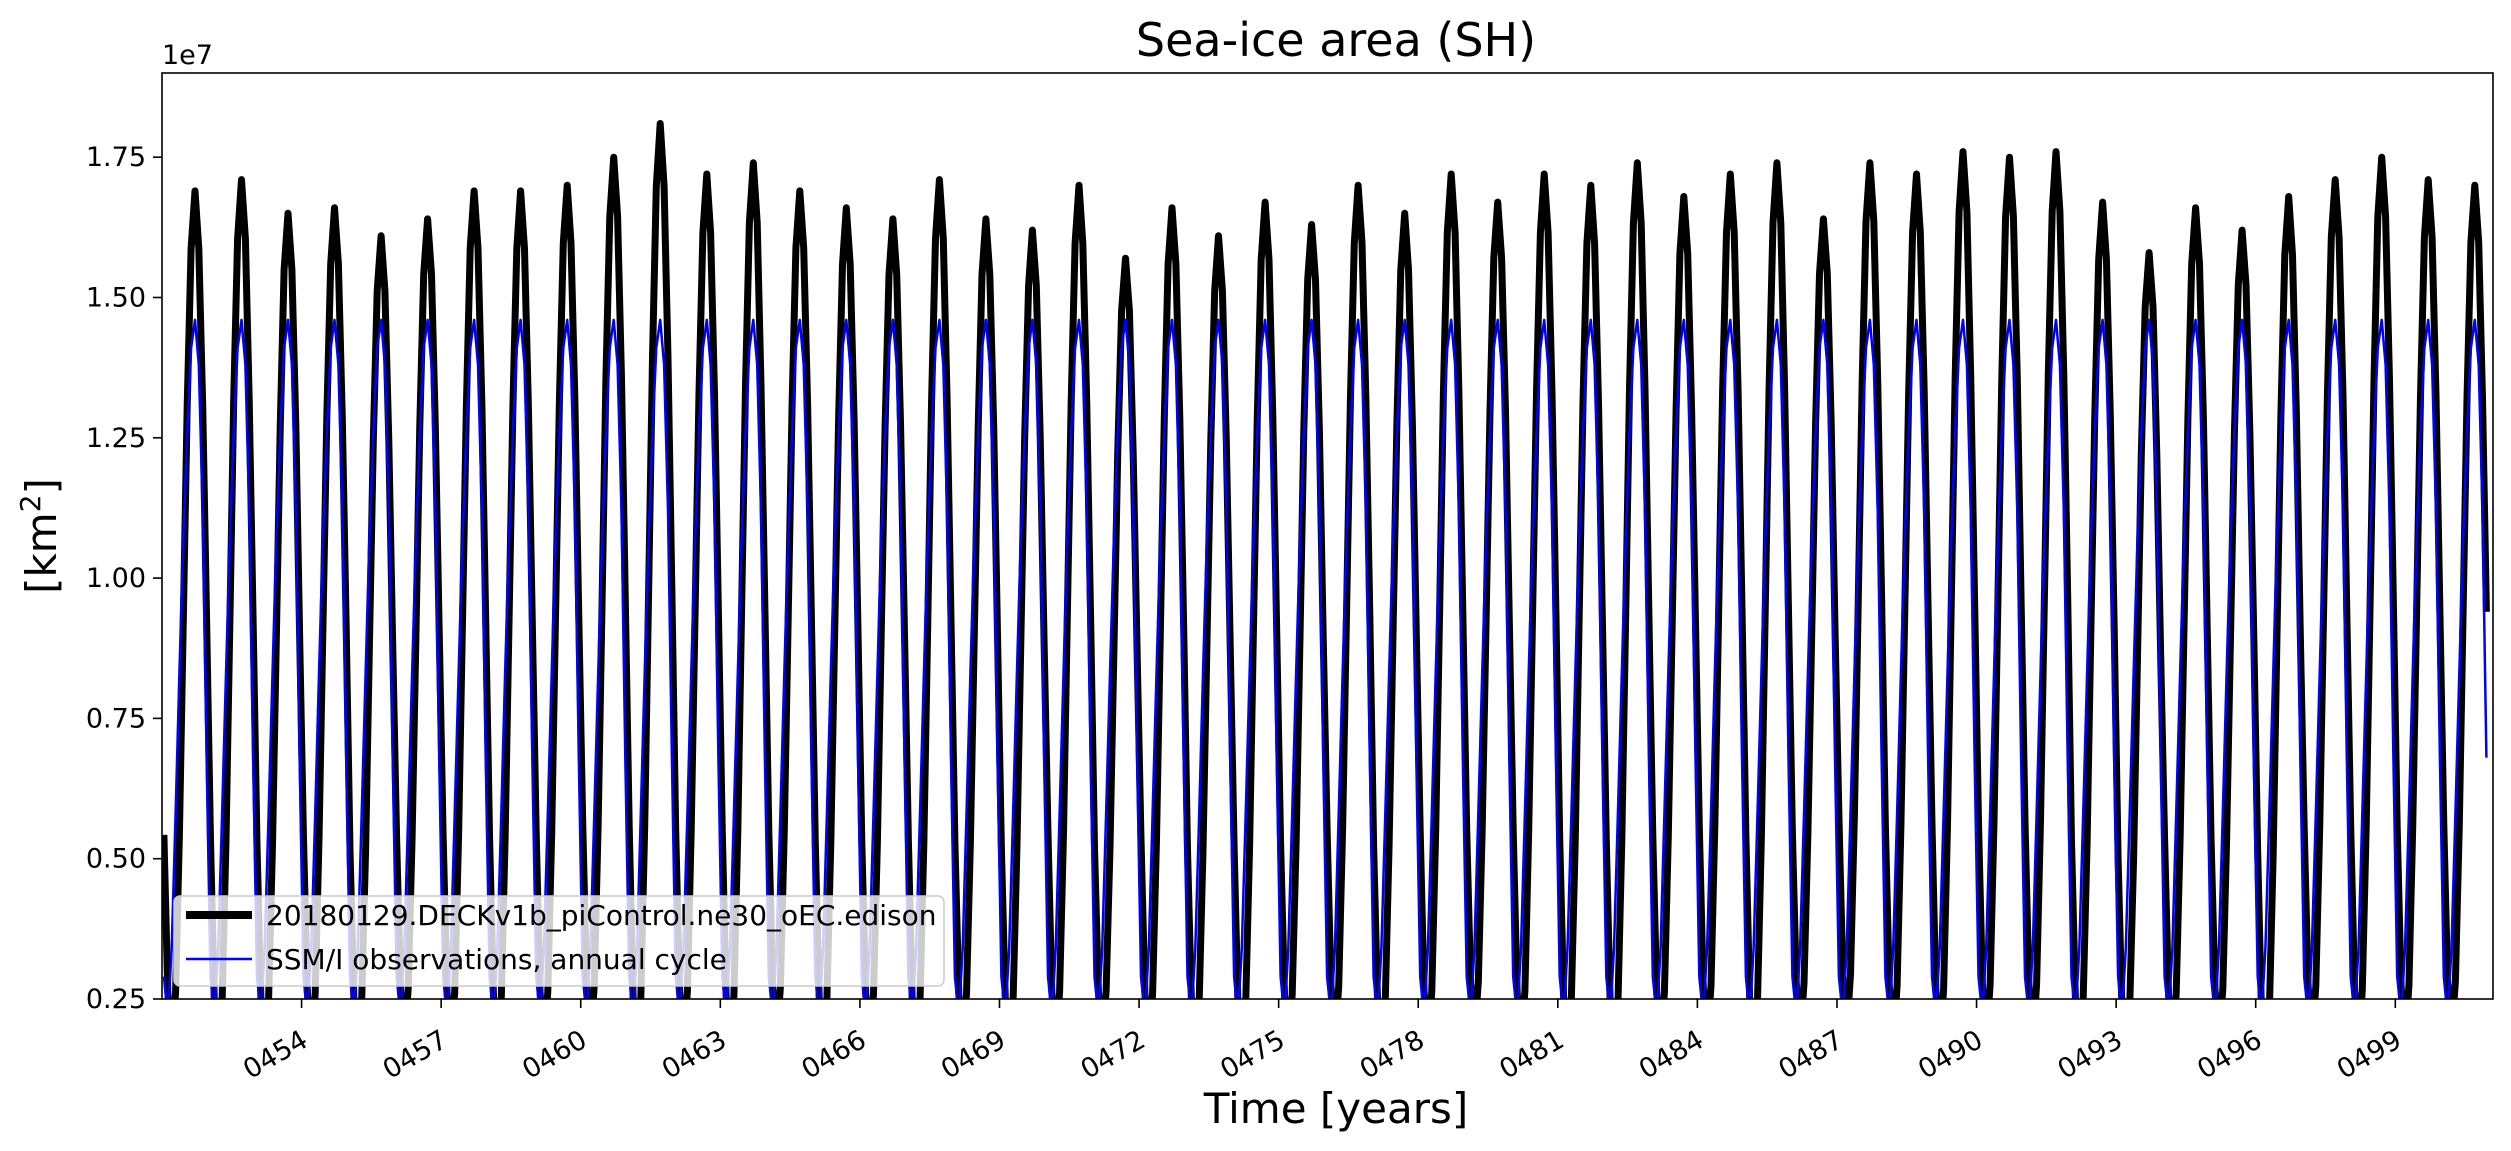  I want to click on y-axis-label-base: [km, so click(41, 553).